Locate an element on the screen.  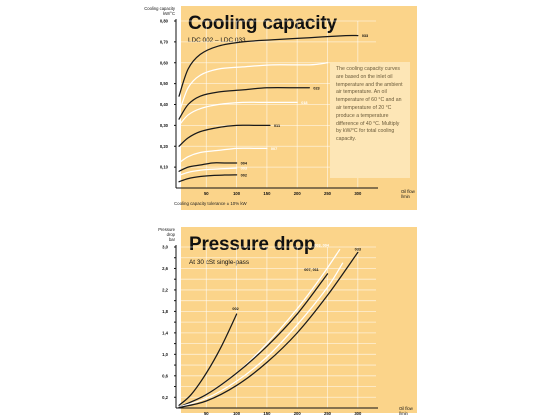
pressure-chart-subtitle: At 30 cSt single-pass is located at coordinates (219, 262).